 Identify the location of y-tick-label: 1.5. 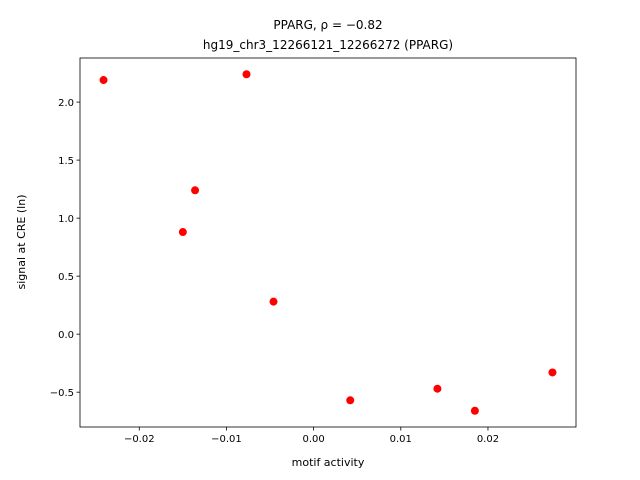
(66, 161).